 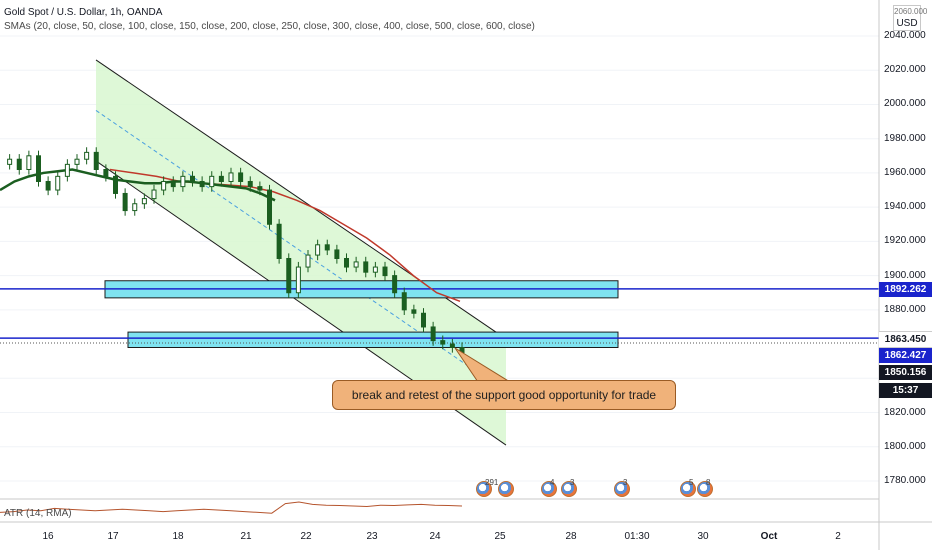 What do you see at coordinates (905, 412) in the screenshot?
I see `price-tick-label: 1820.000` at bounding box center [905, 412].